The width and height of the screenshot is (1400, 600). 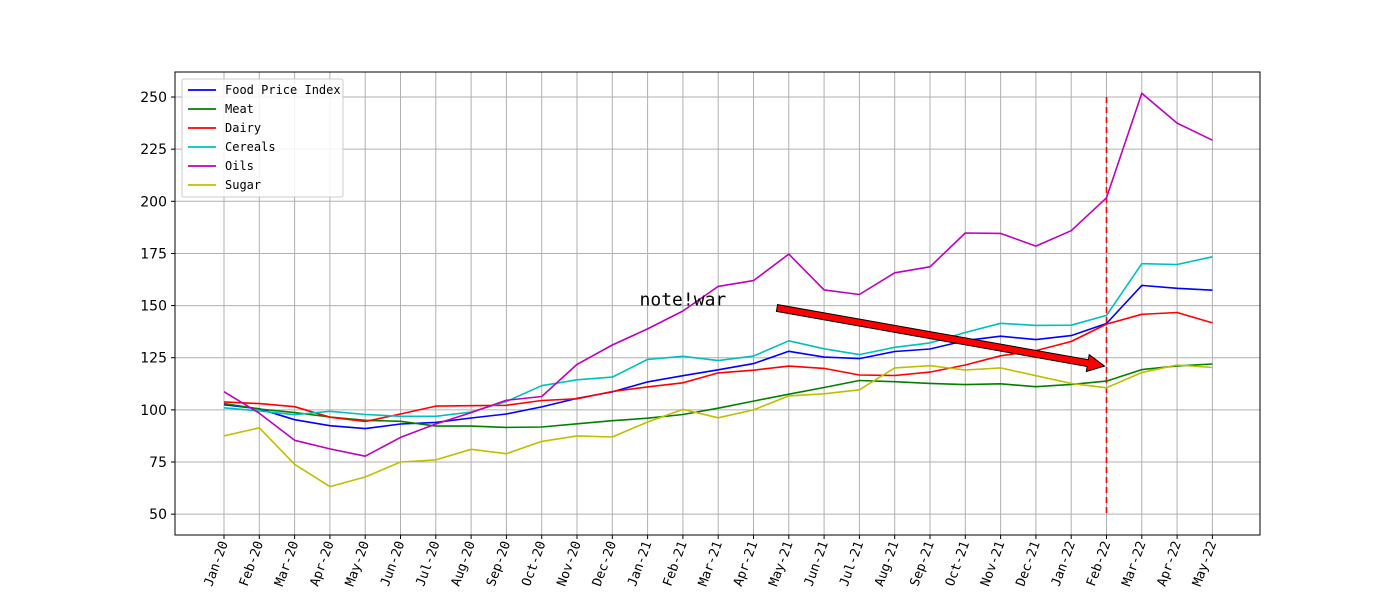 I want to click on x-tick-label: Jul-21, so click(x=852, y=563).